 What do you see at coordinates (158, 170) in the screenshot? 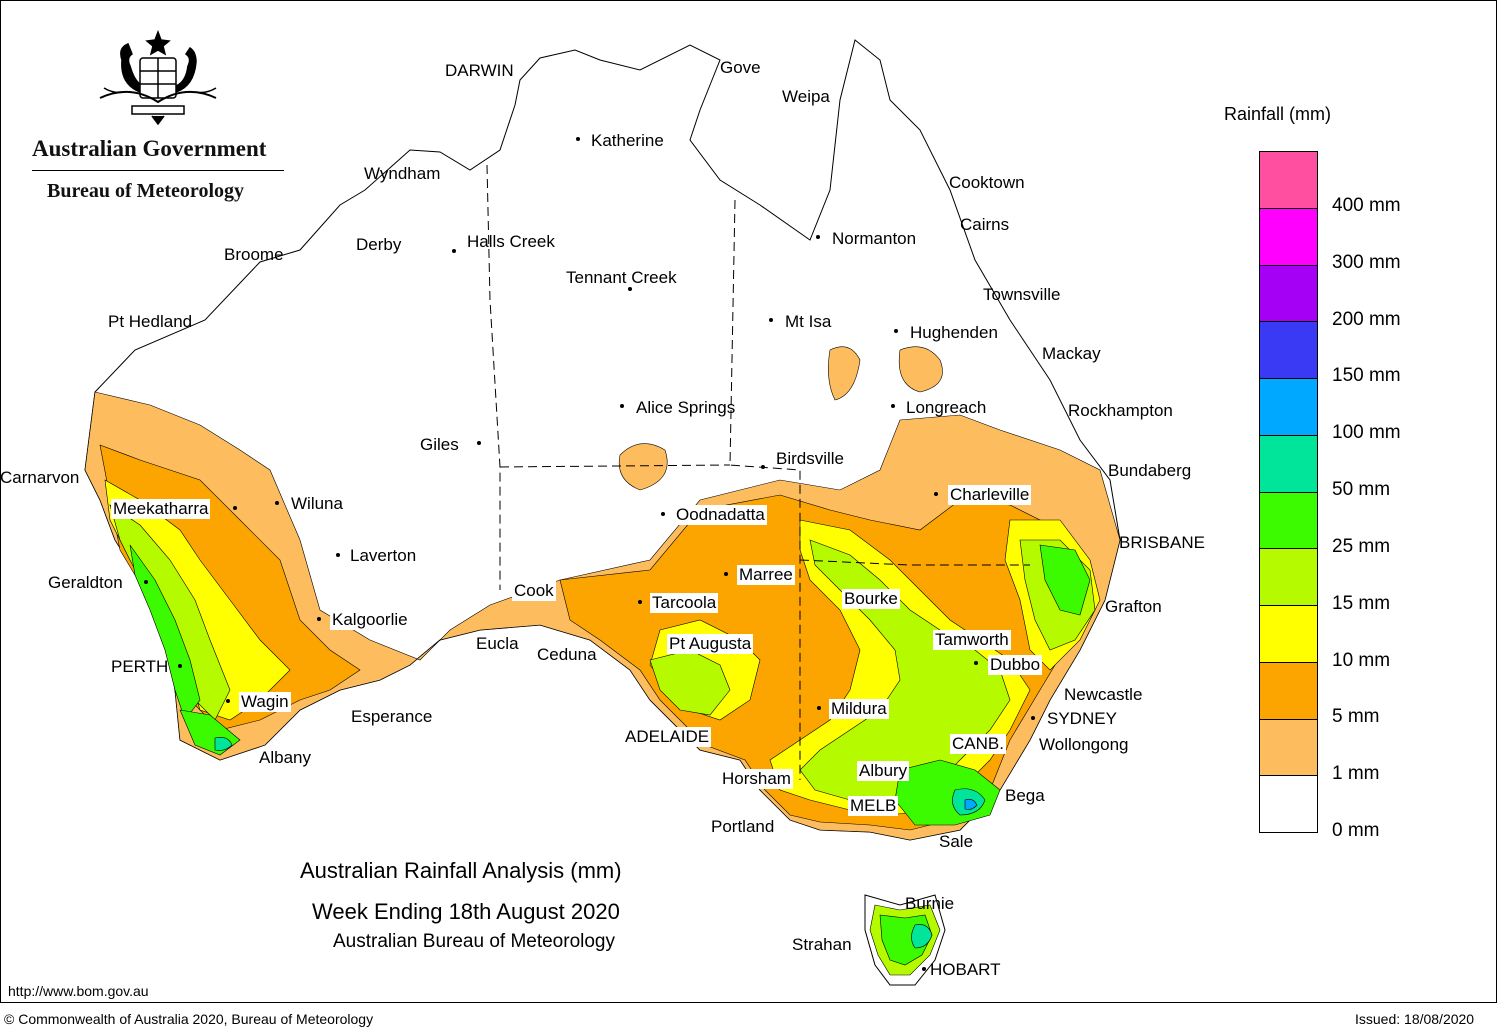
I see `logo-divider` at bounding box center [158, 170].